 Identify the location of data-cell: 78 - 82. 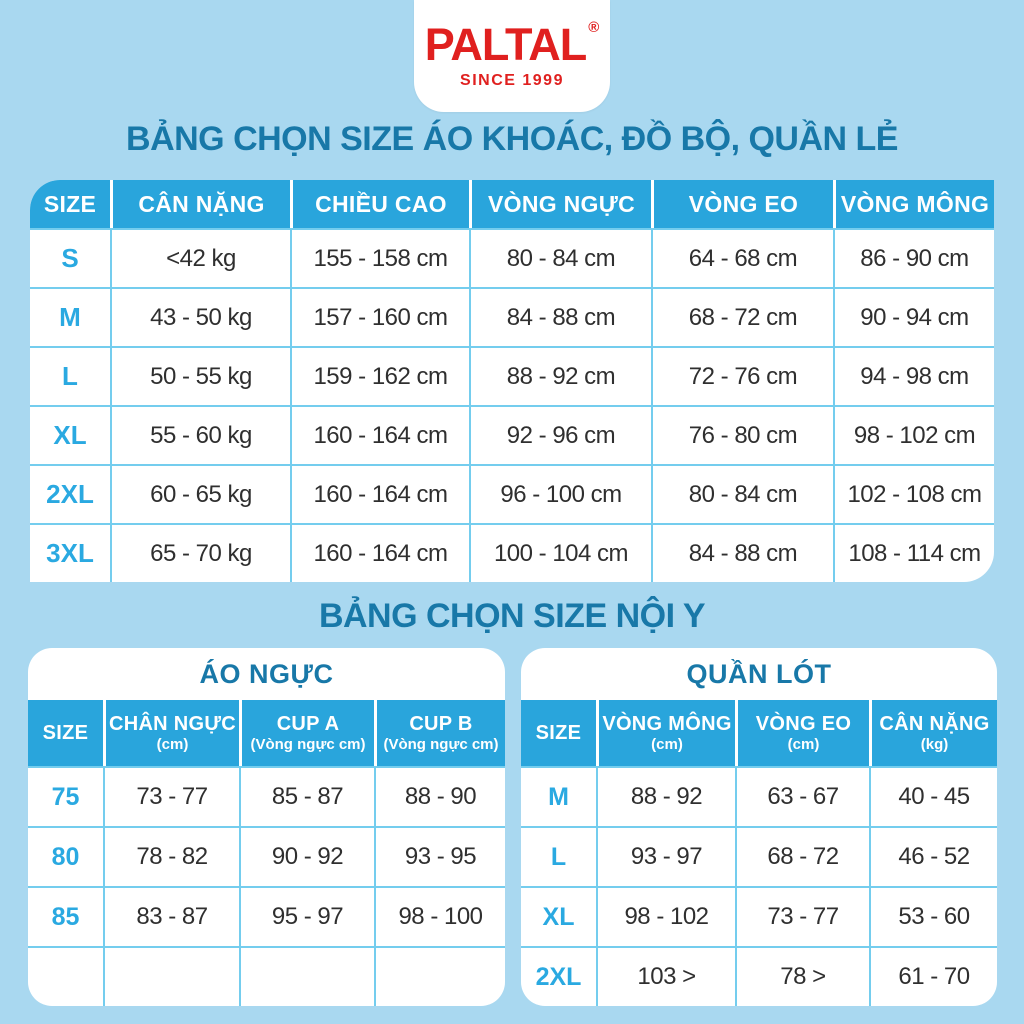
(171, 856).